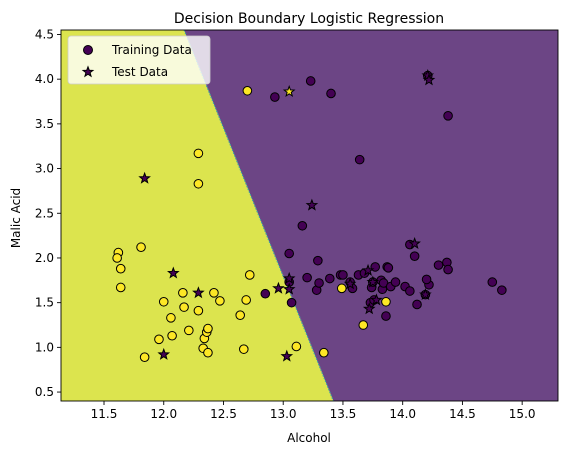  Describe the element at coordinates (402, 414) in the screenshot. I see `x-tick-label: 14.0` at that location.